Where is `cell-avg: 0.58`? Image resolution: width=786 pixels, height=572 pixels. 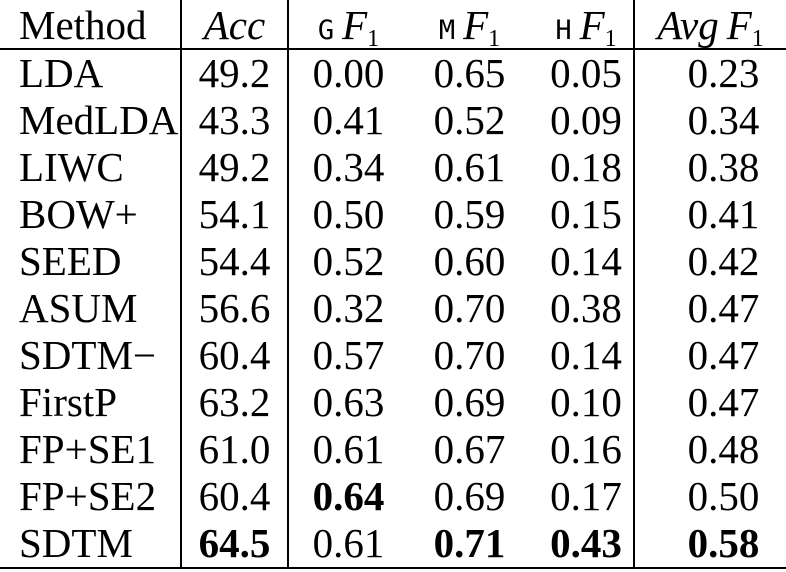
cell-avg: 0.58 is located at coordinates (723, 543).